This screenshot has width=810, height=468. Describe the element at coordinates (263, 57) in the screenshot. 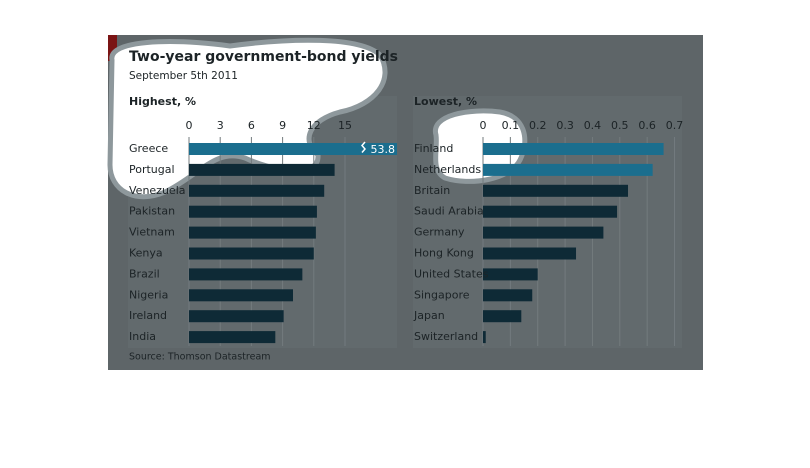

I see `chart-title: Two-year government-bond yields` at that location.